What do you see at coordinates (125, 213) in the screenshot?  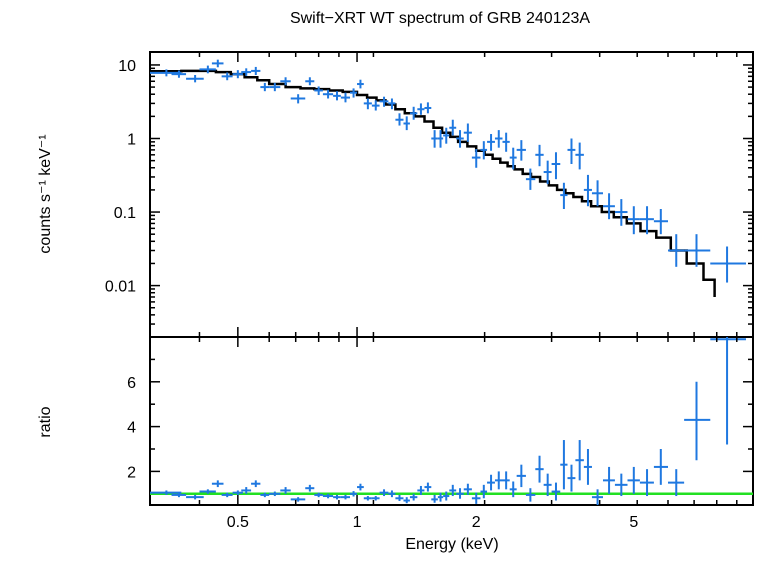 I see `spectrum-y-tick-label: 0.1` at bounding box center [125, 213].